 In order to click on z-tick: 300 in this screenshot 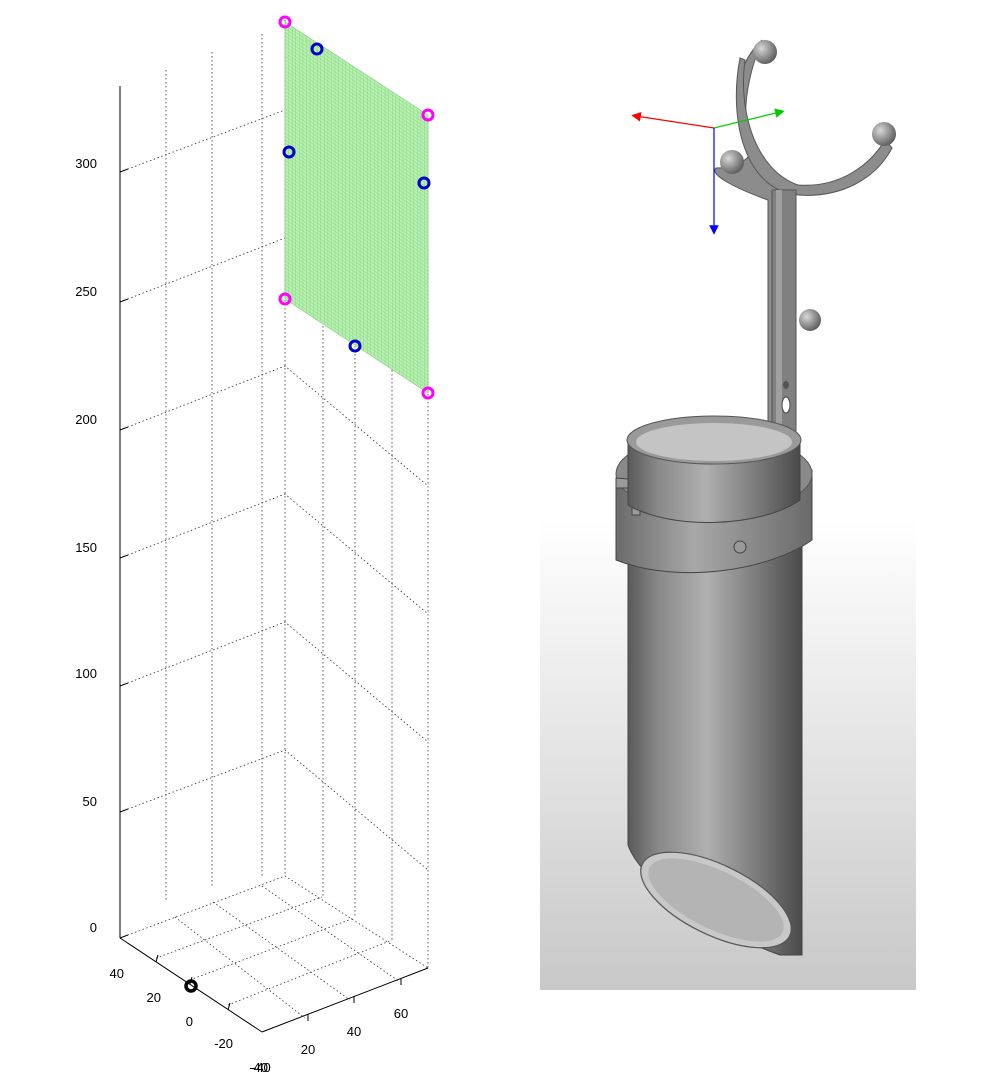, I will do `click(86, 163)`.